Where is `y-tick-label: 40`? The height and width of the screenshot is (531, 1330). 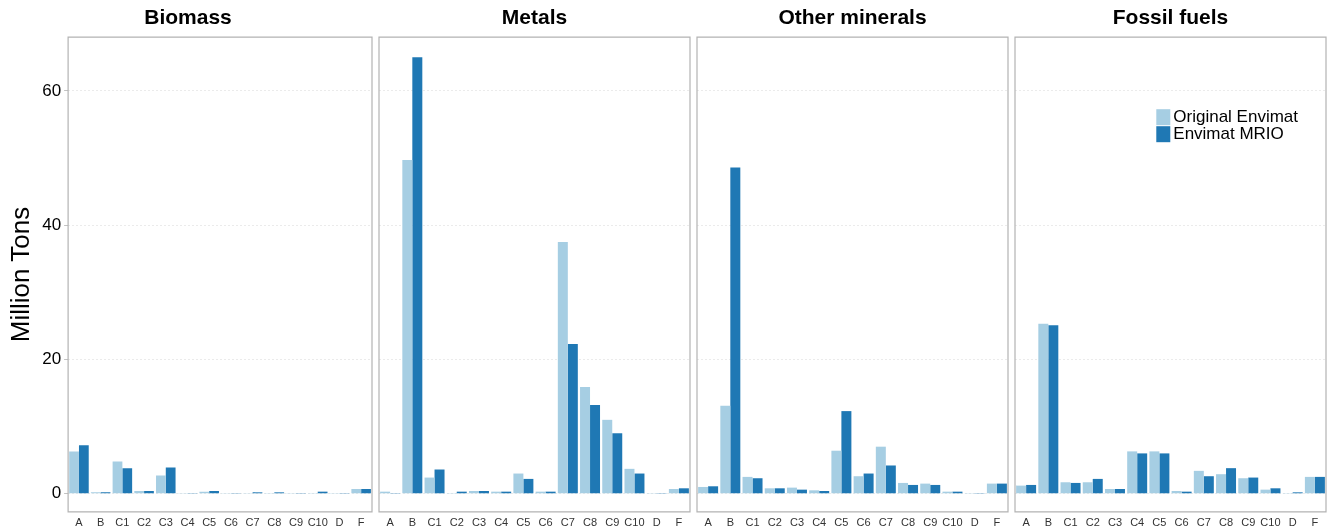 y-tick-label: 40 is located at coordinates (52, 224).